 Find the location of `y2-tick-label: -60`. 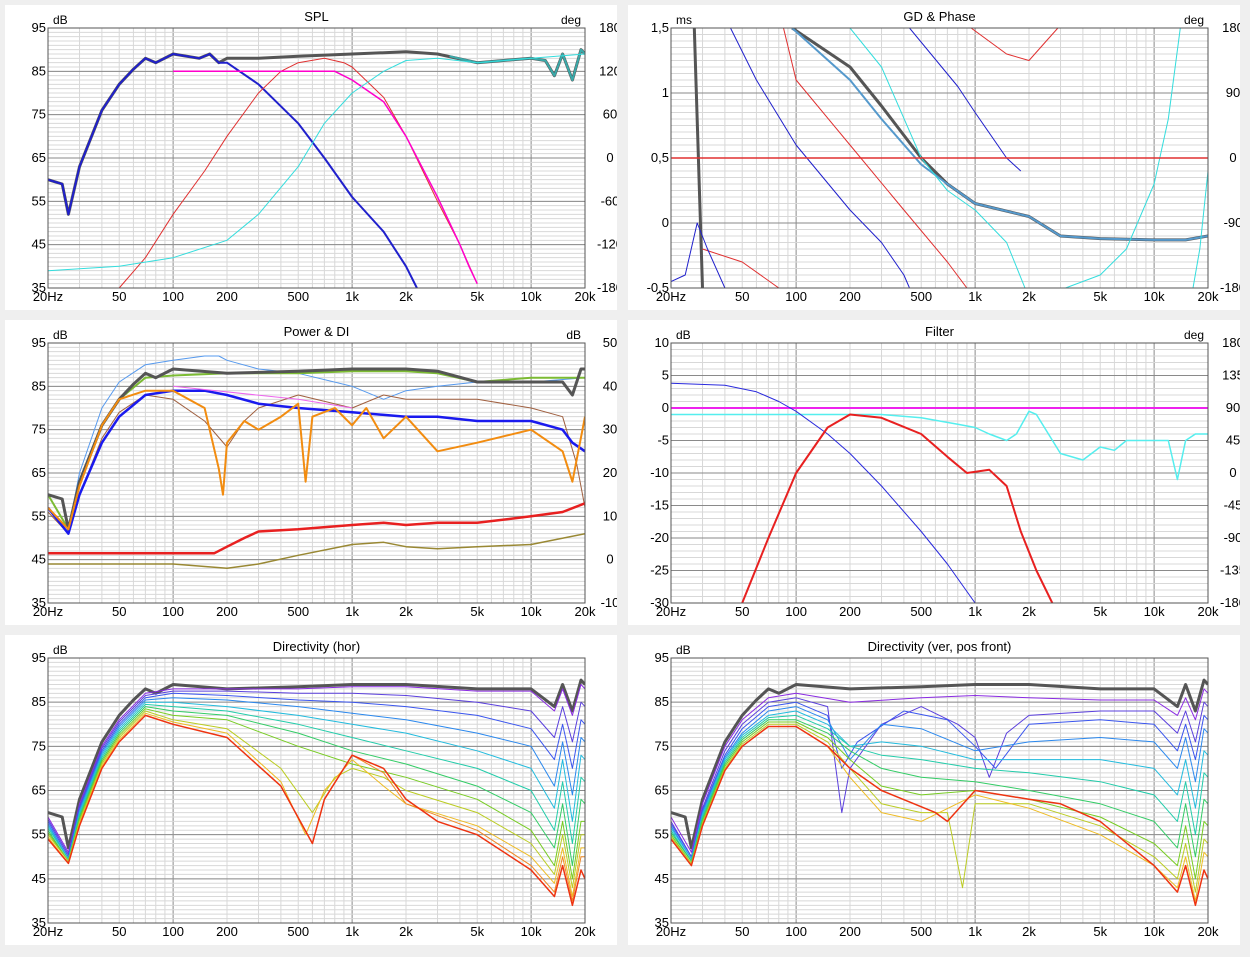

y2-tick-label: -60 is located at coordinates (609, 200).